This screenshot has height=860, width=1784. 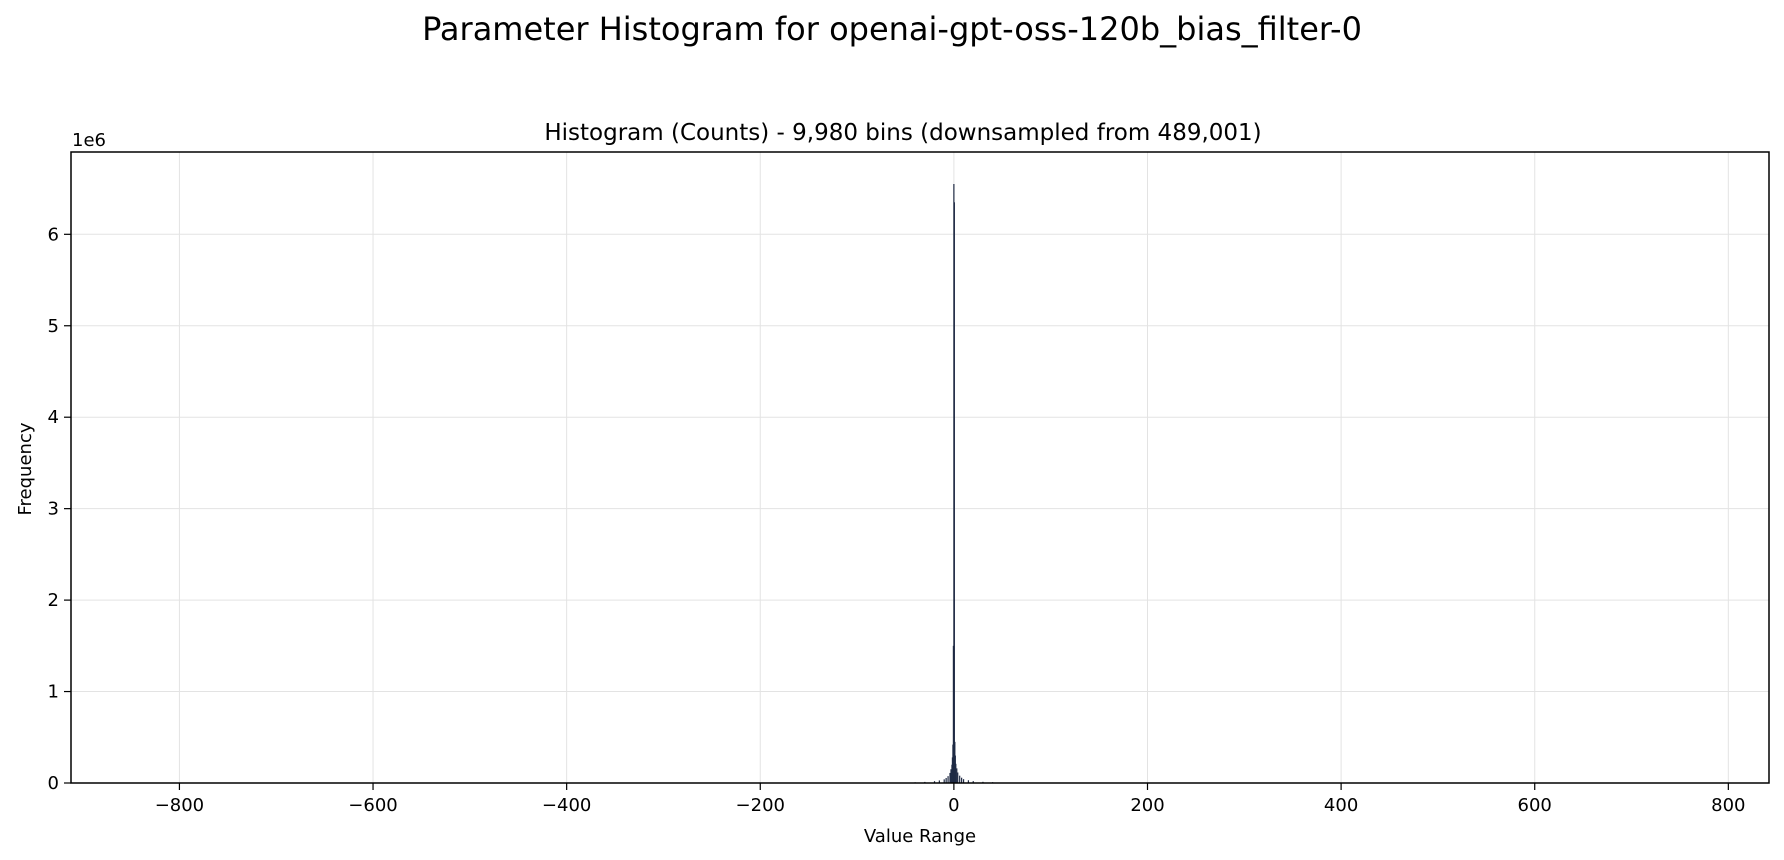 I want to click on histogram-bars, so click(x=954, y=483).